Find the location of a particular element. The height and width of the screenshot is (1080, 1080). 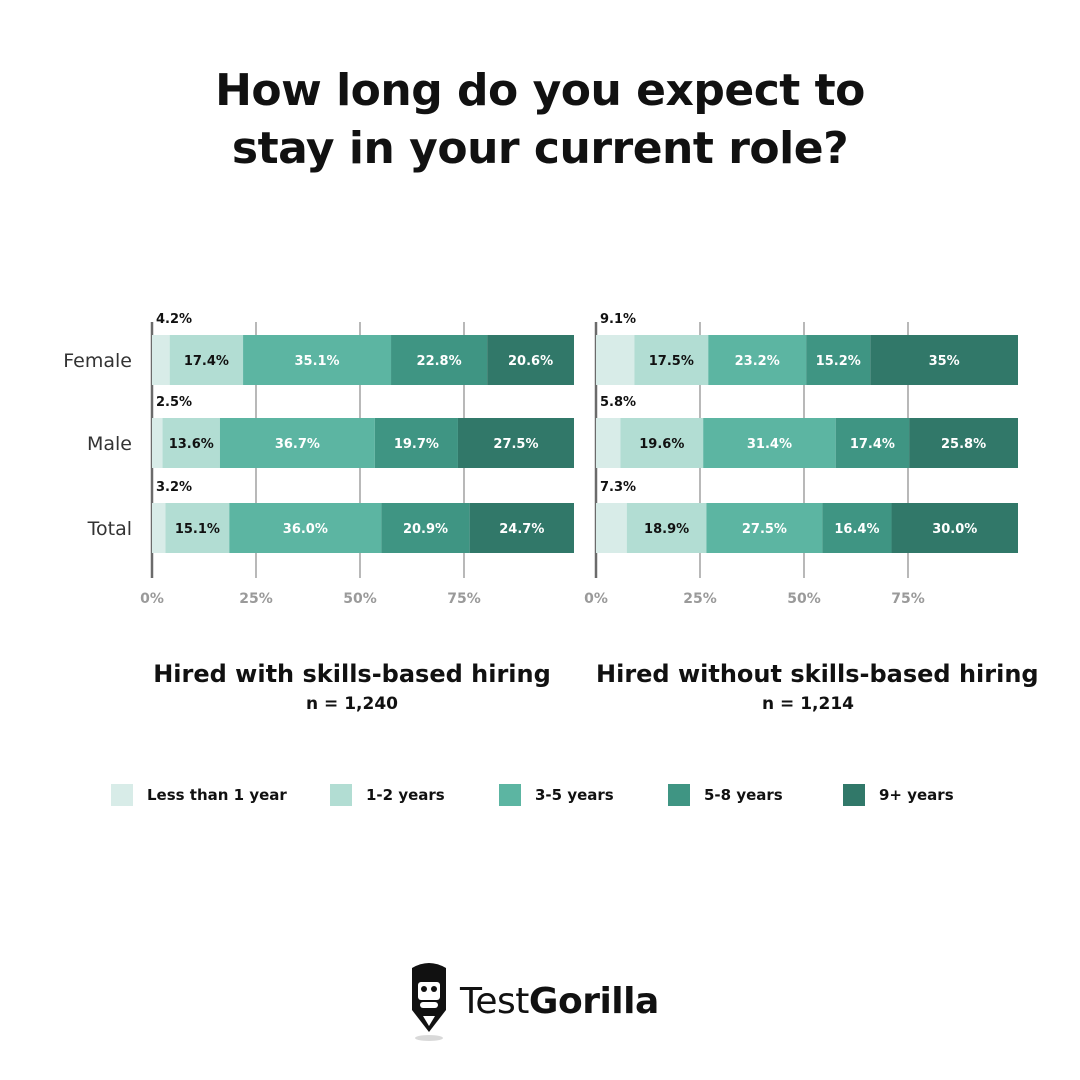

legend-label: 1-2 years is located at coordinates (405, 795).